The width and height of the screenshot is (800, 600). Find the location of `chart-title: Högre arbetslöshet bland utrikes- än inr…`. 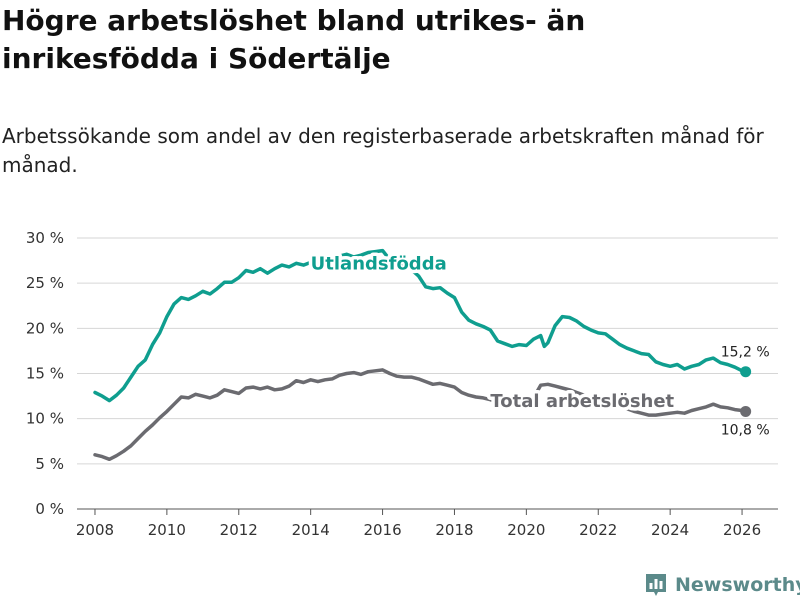

chart-title: Högre arbetslöshet bland utrikes- än inr… is located at coordinates (294, 39).